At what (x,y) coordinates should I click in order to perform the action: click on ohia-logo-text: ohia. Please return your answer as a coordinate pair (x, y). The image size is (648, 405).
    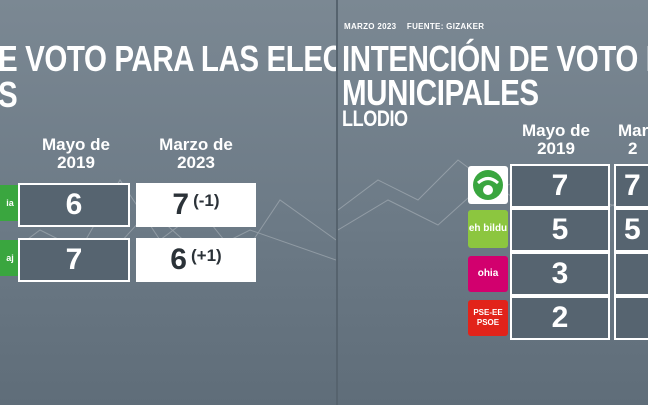
    Looking at the image, I should click on (488, 273).